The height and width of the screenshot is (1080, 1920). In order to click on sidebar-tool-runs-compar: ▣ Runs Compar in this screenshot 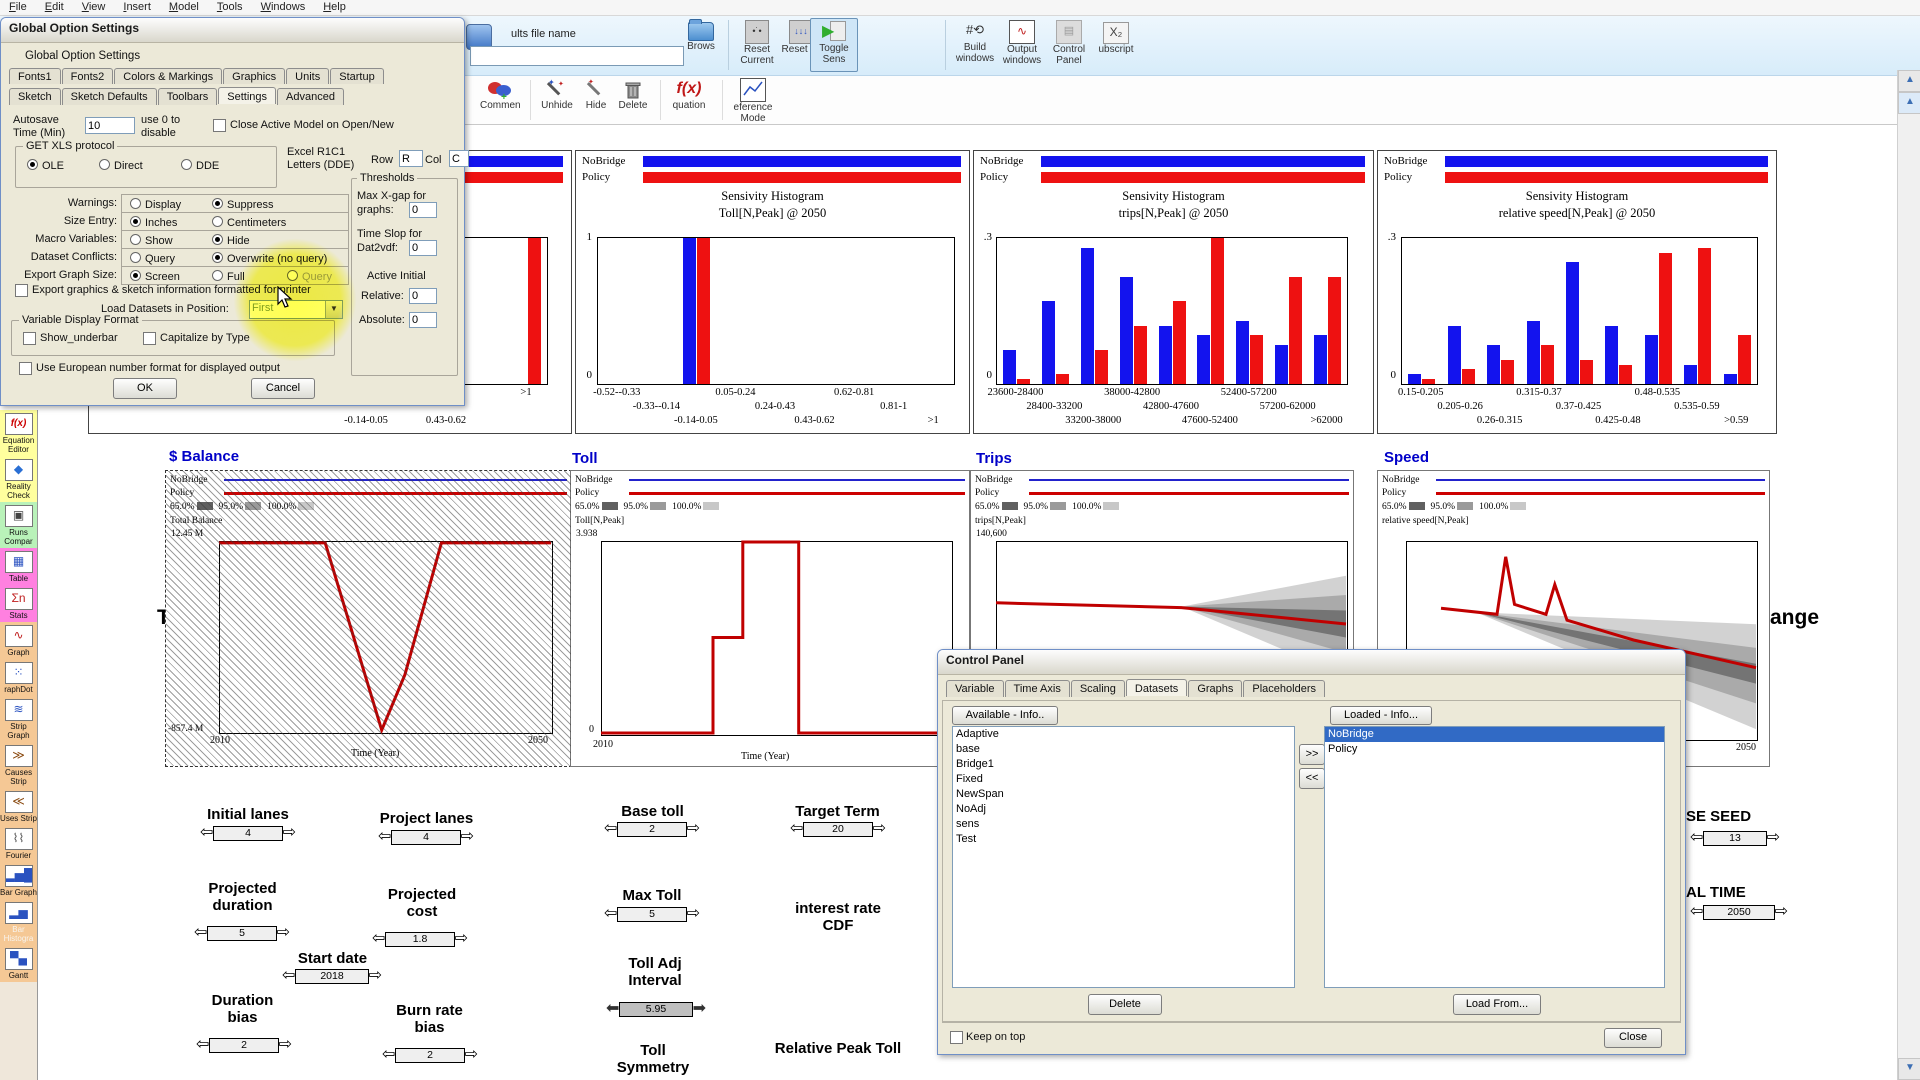, I will do `click(18, 525)`.